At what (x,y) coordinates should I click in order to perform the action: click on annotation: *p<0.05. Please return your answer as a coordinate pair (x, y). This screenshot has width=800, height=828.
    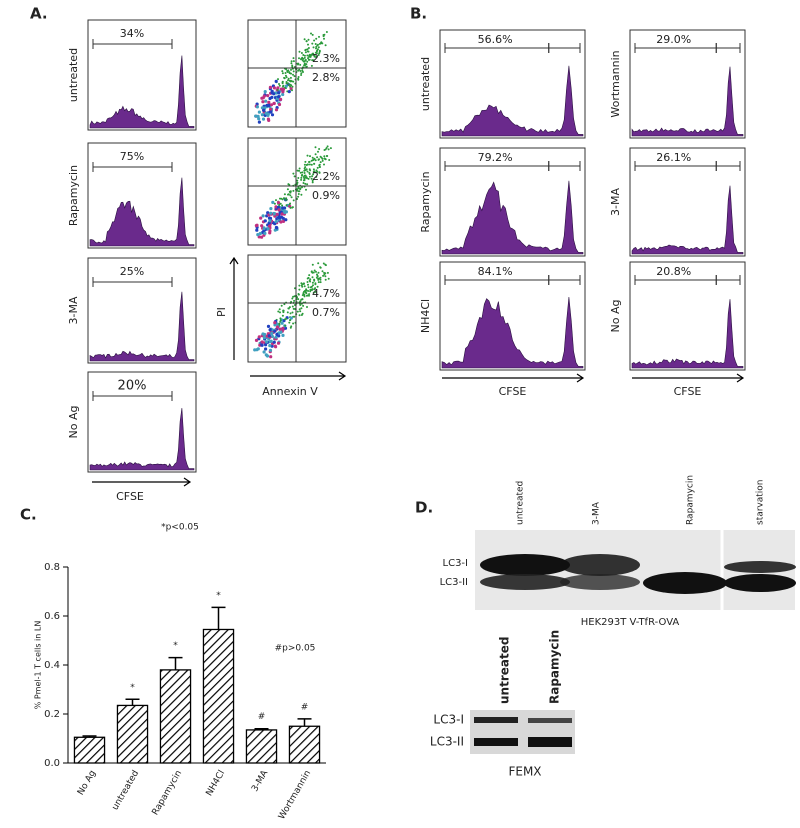
    Looking at the image, I should click on (180, 528).